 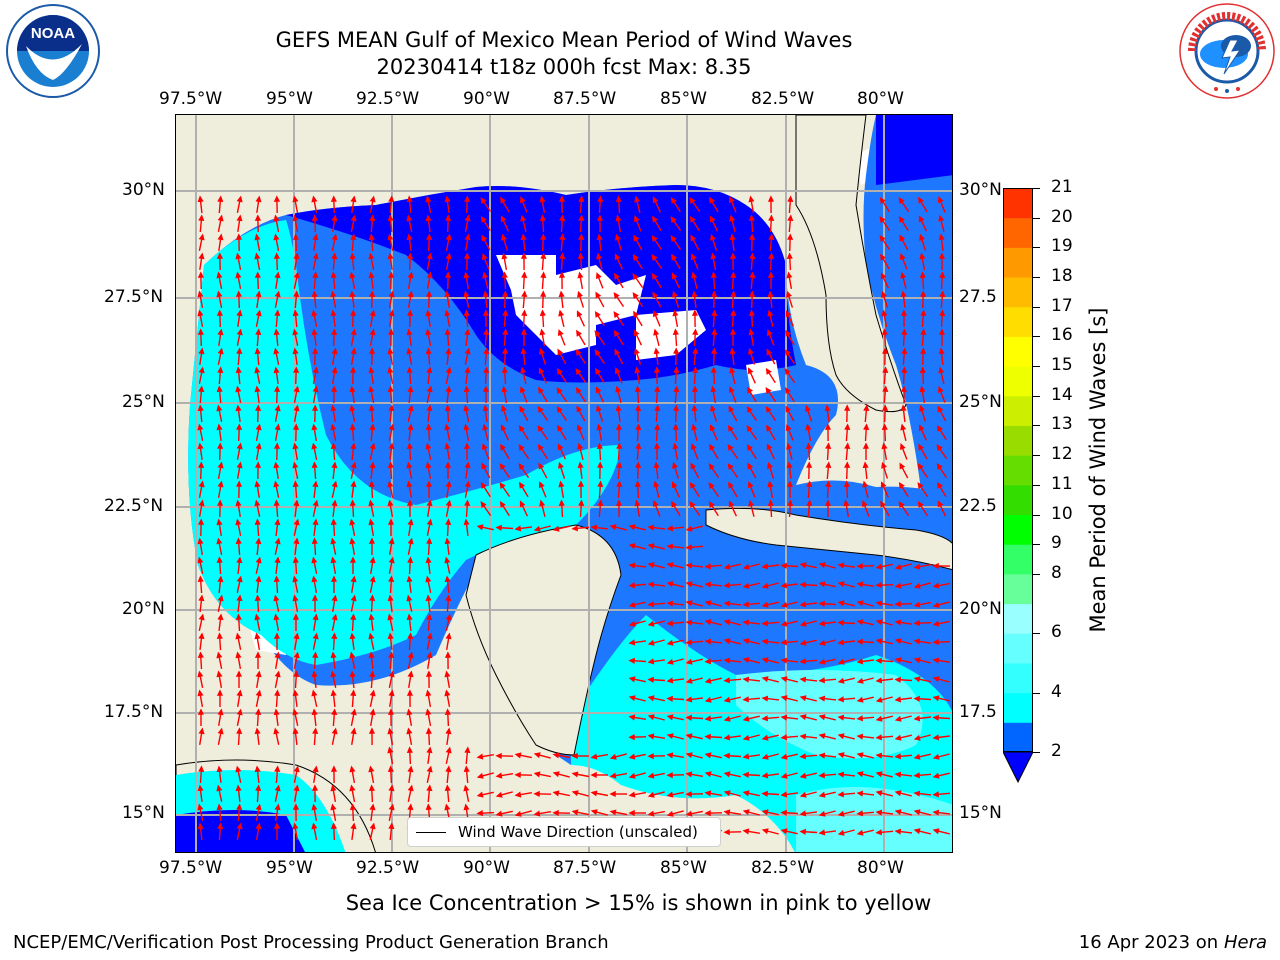 What do you see at coordinates (1056, 691) in the screenshot?
I see `colorbar-tick-label: 4` at bounding box center [1056, 691].